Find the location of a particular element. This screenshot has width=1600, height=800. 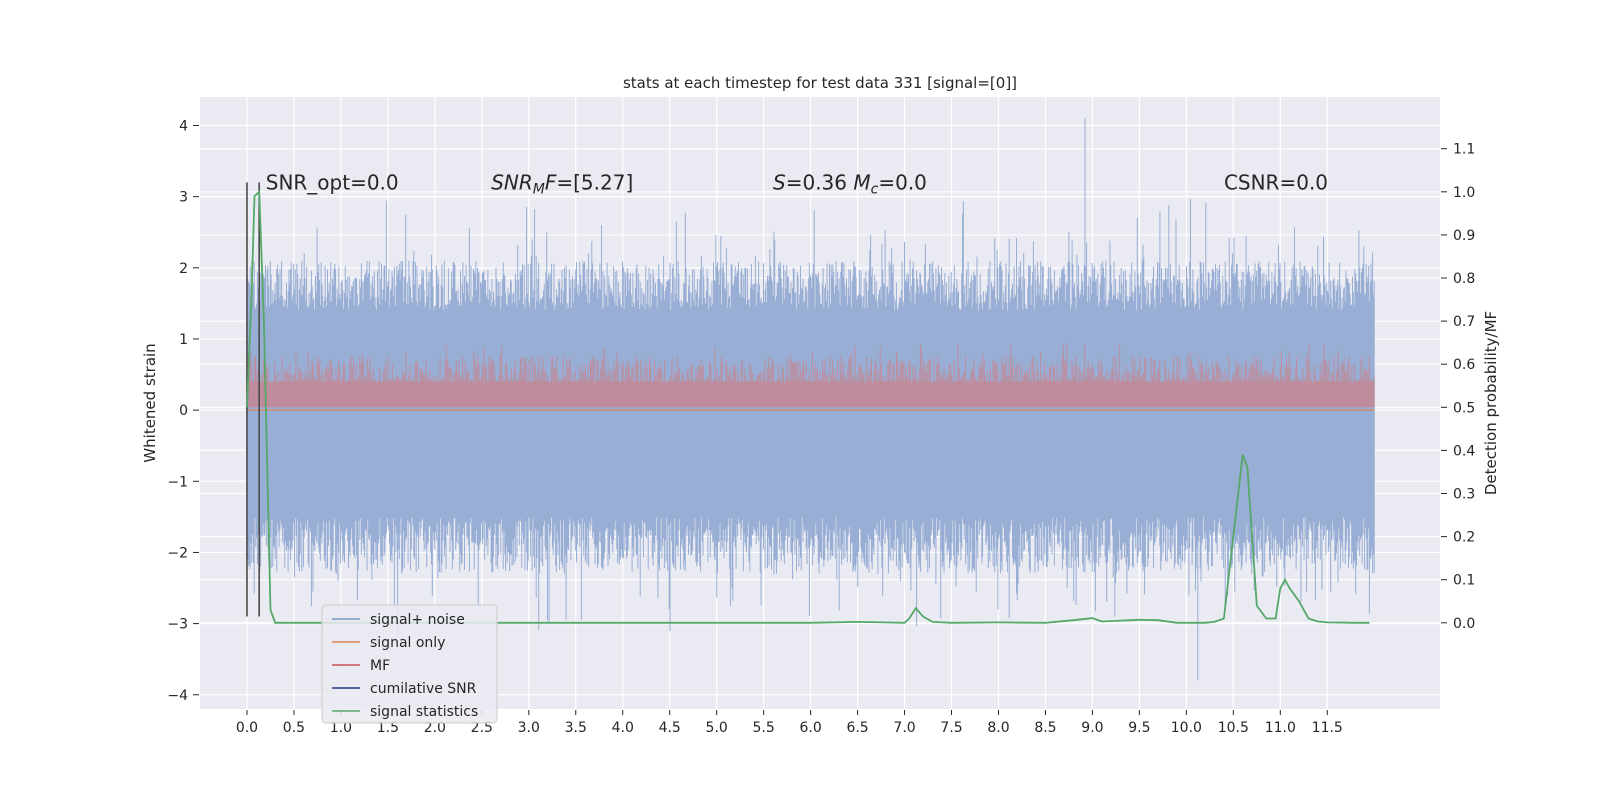

y2-axis-label: Detection probability/MF is located at coordinates (1491, 403).